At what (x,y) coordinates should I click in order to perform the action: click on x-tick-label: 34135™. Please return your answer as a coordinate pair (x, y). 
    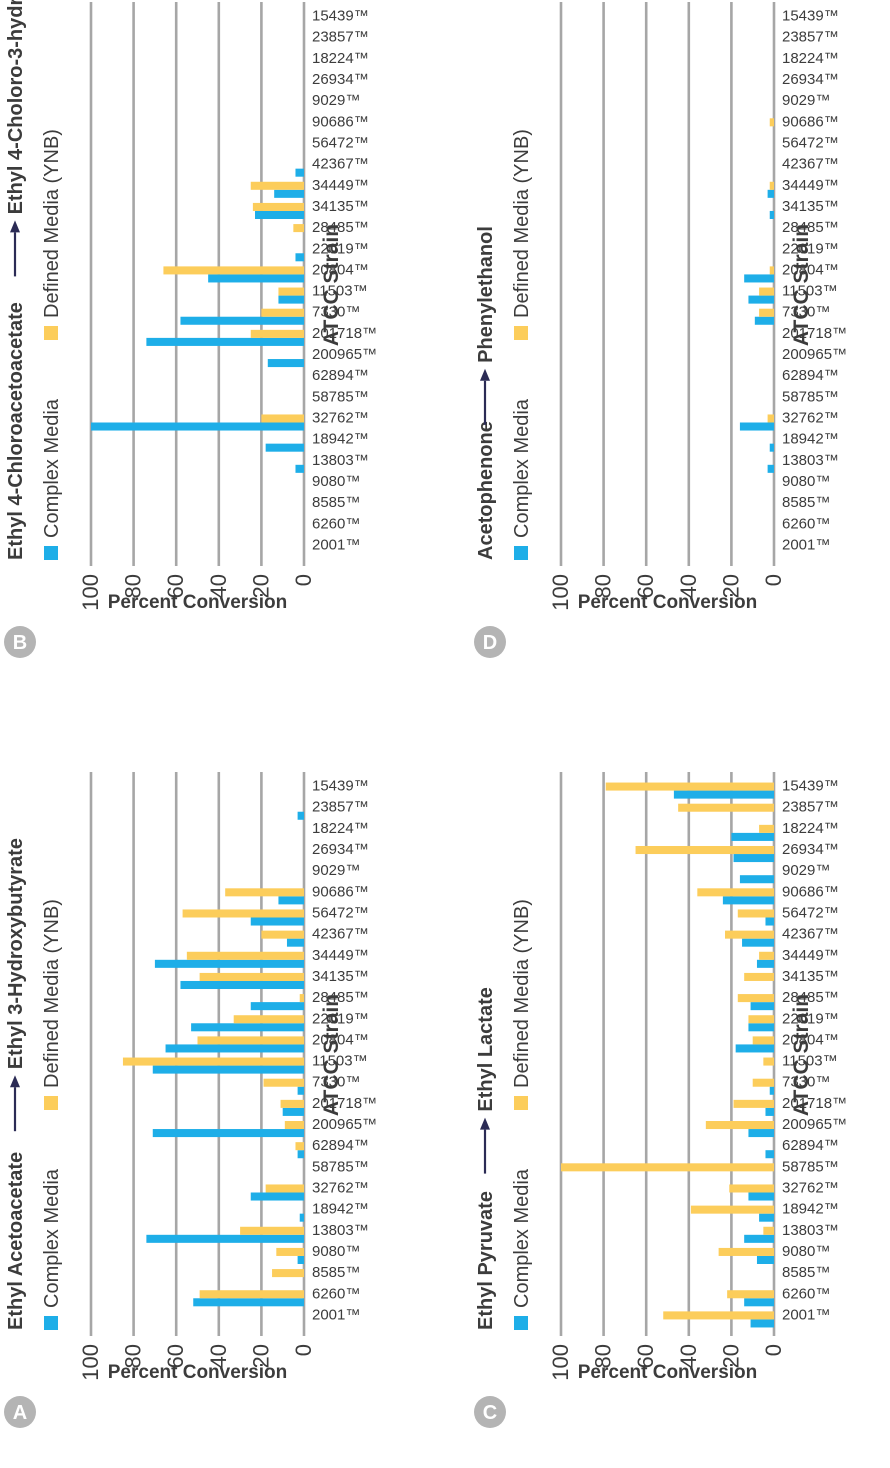
    Looking at the image, I should click on (810, 206).